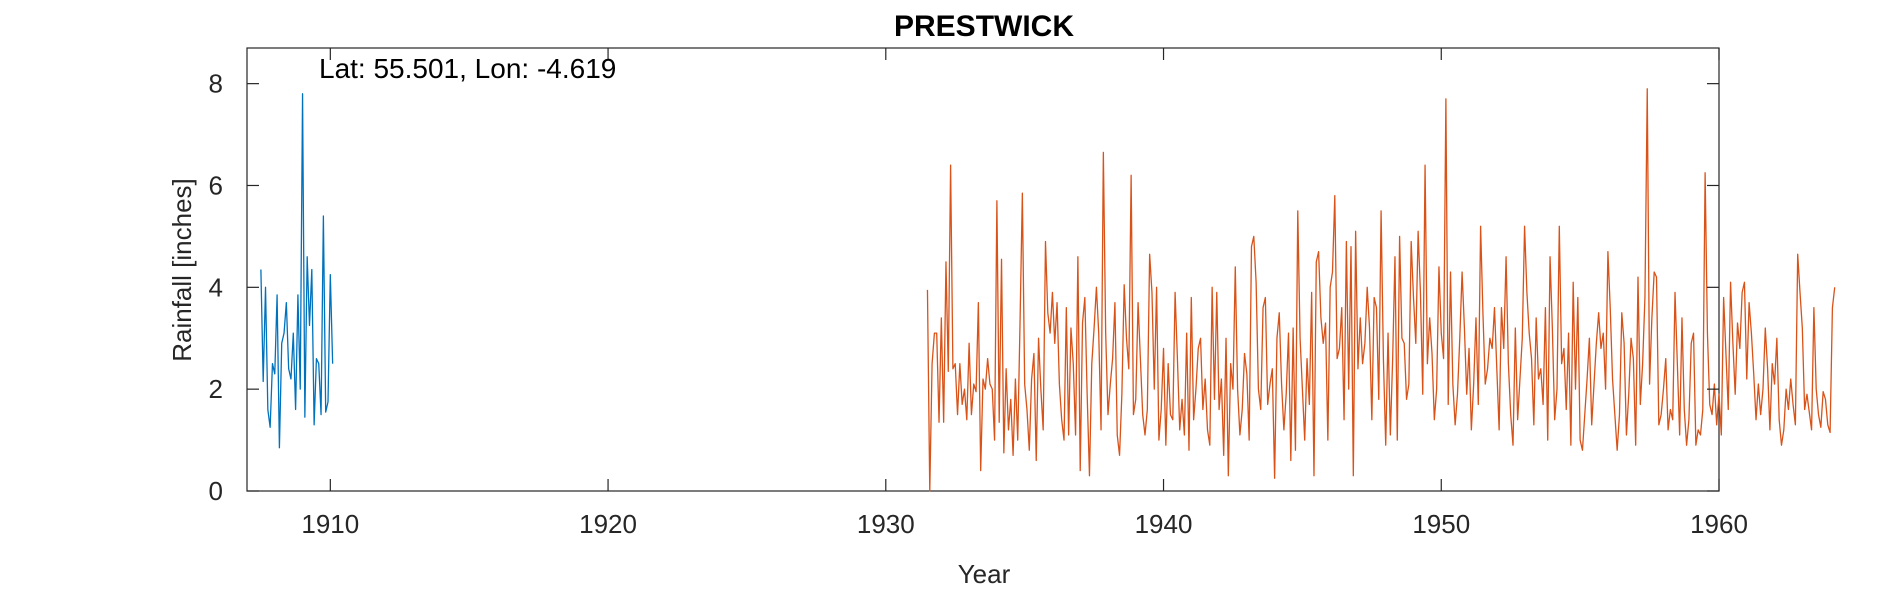 The width and height of the screenshot is (1890, 591). Describe the element at coordinates (216, 389) in the screenshot. I see `y-tick-label: 2` at that location.